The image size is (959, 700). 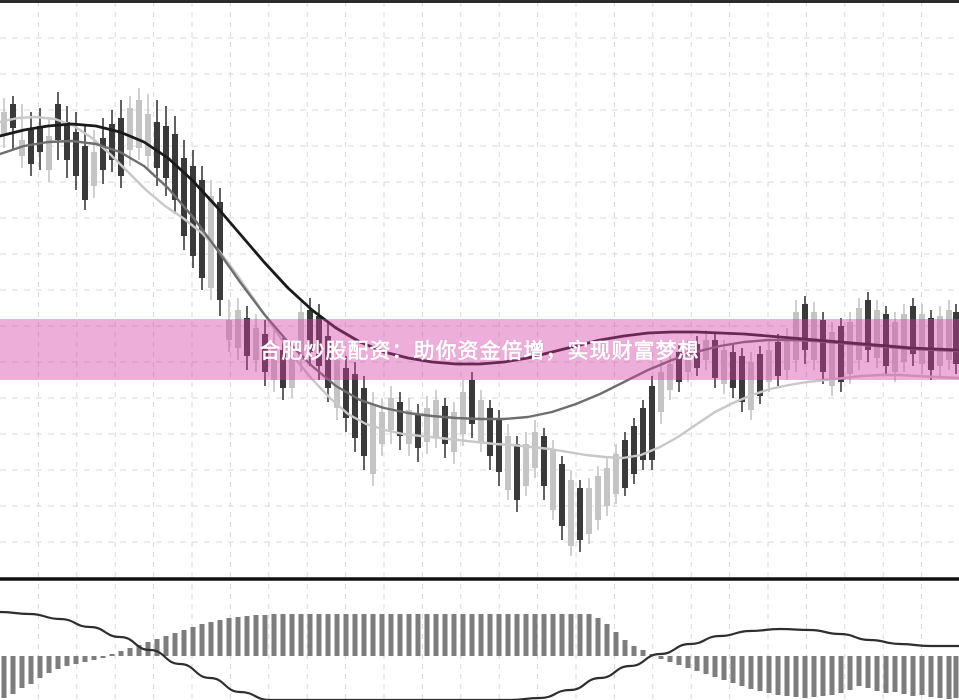 I want to click on promo-banner: 合肥炒股配资：助你资金倍增，实现财富梦想, so click(x=479, y=349).